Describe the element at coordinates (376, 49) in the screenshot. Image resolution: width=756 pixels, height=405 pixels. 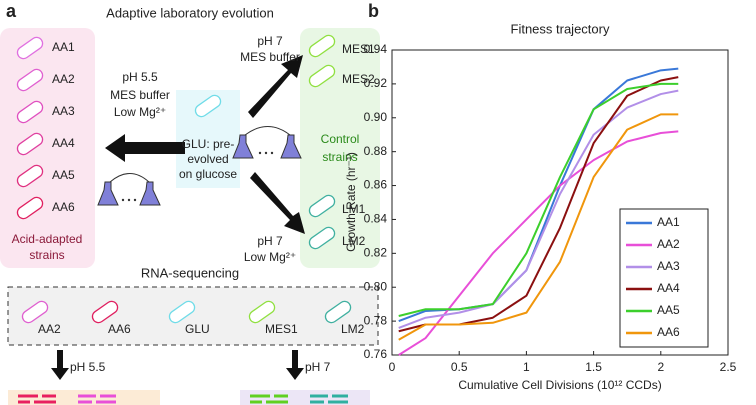
I see `y-tick-label: 0.94` at that location.